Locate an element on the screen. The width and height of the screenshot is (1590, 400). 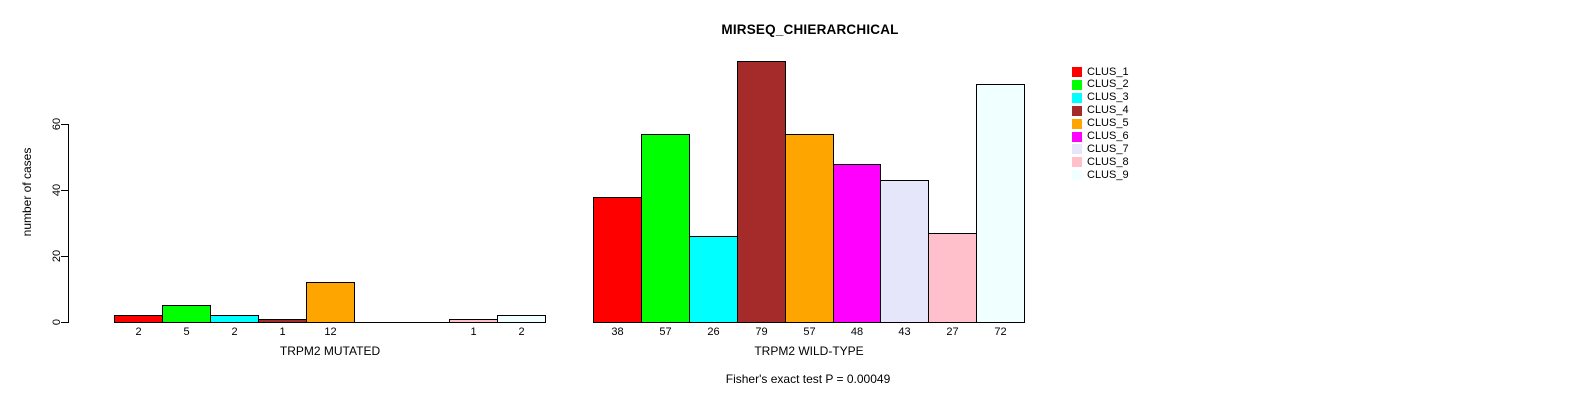
bar-value-label: 27 is located at coordinates (952, 332).